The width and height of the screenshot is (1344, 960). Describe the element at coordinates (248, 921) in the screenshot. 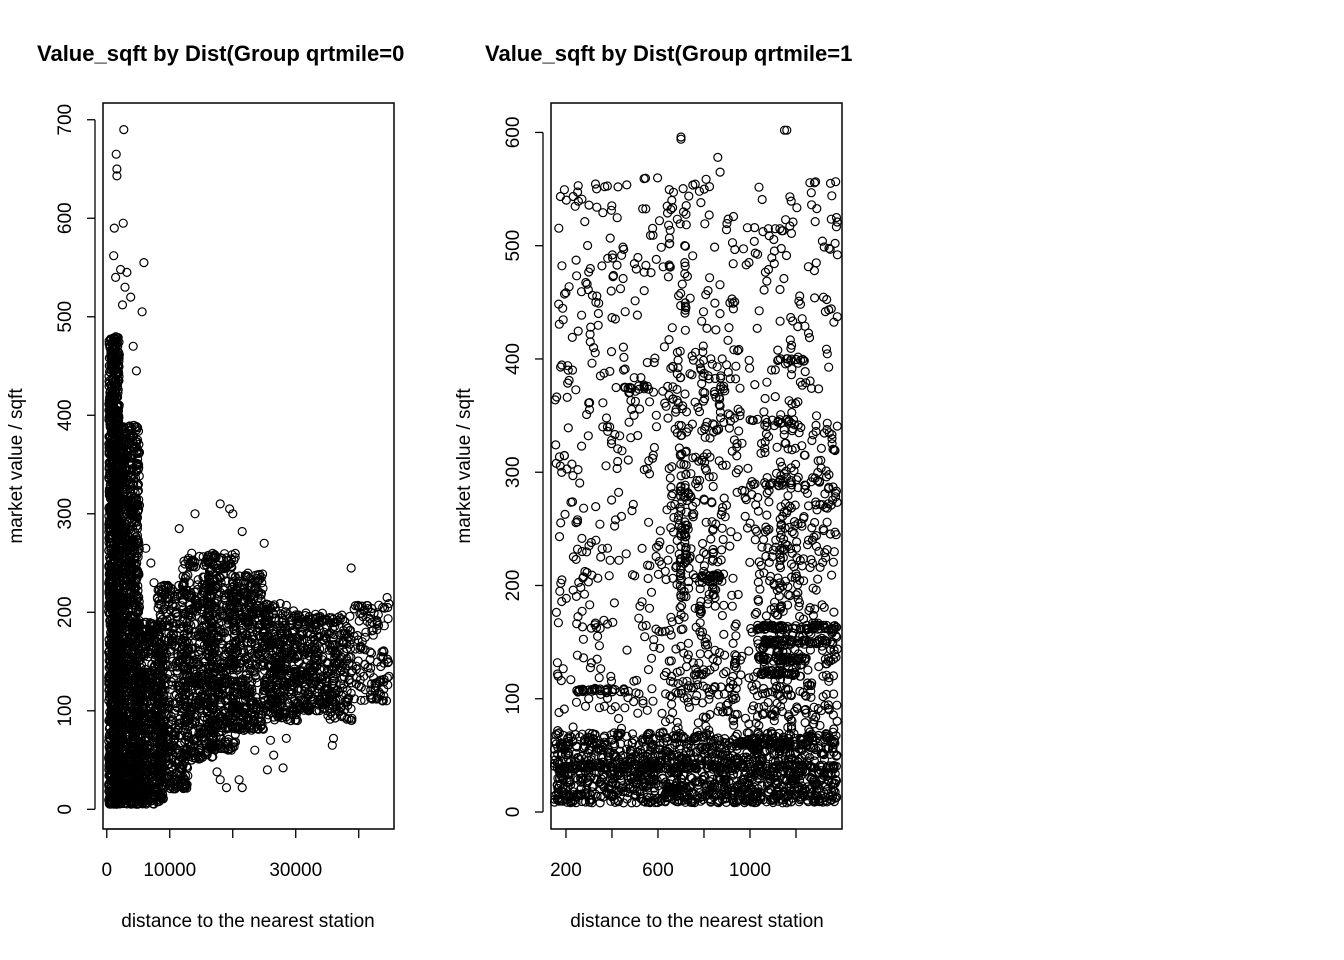

I see `x-axis-label: distance to the nearest station` at that location.